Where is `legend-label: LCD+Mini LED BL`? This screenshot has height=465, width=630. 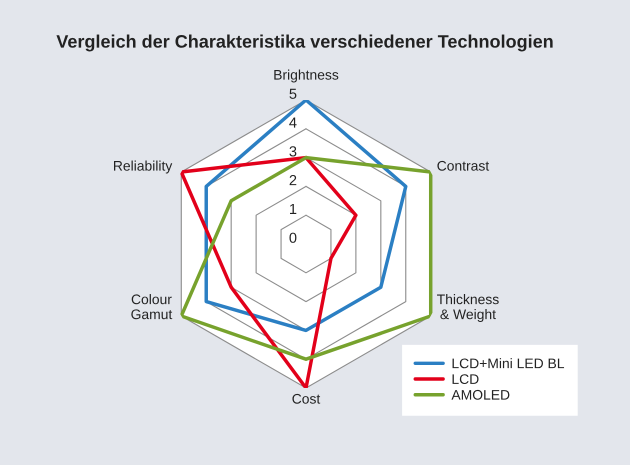
legend-label: LCD+Mini LED BL is located at coordinates (508, 363).